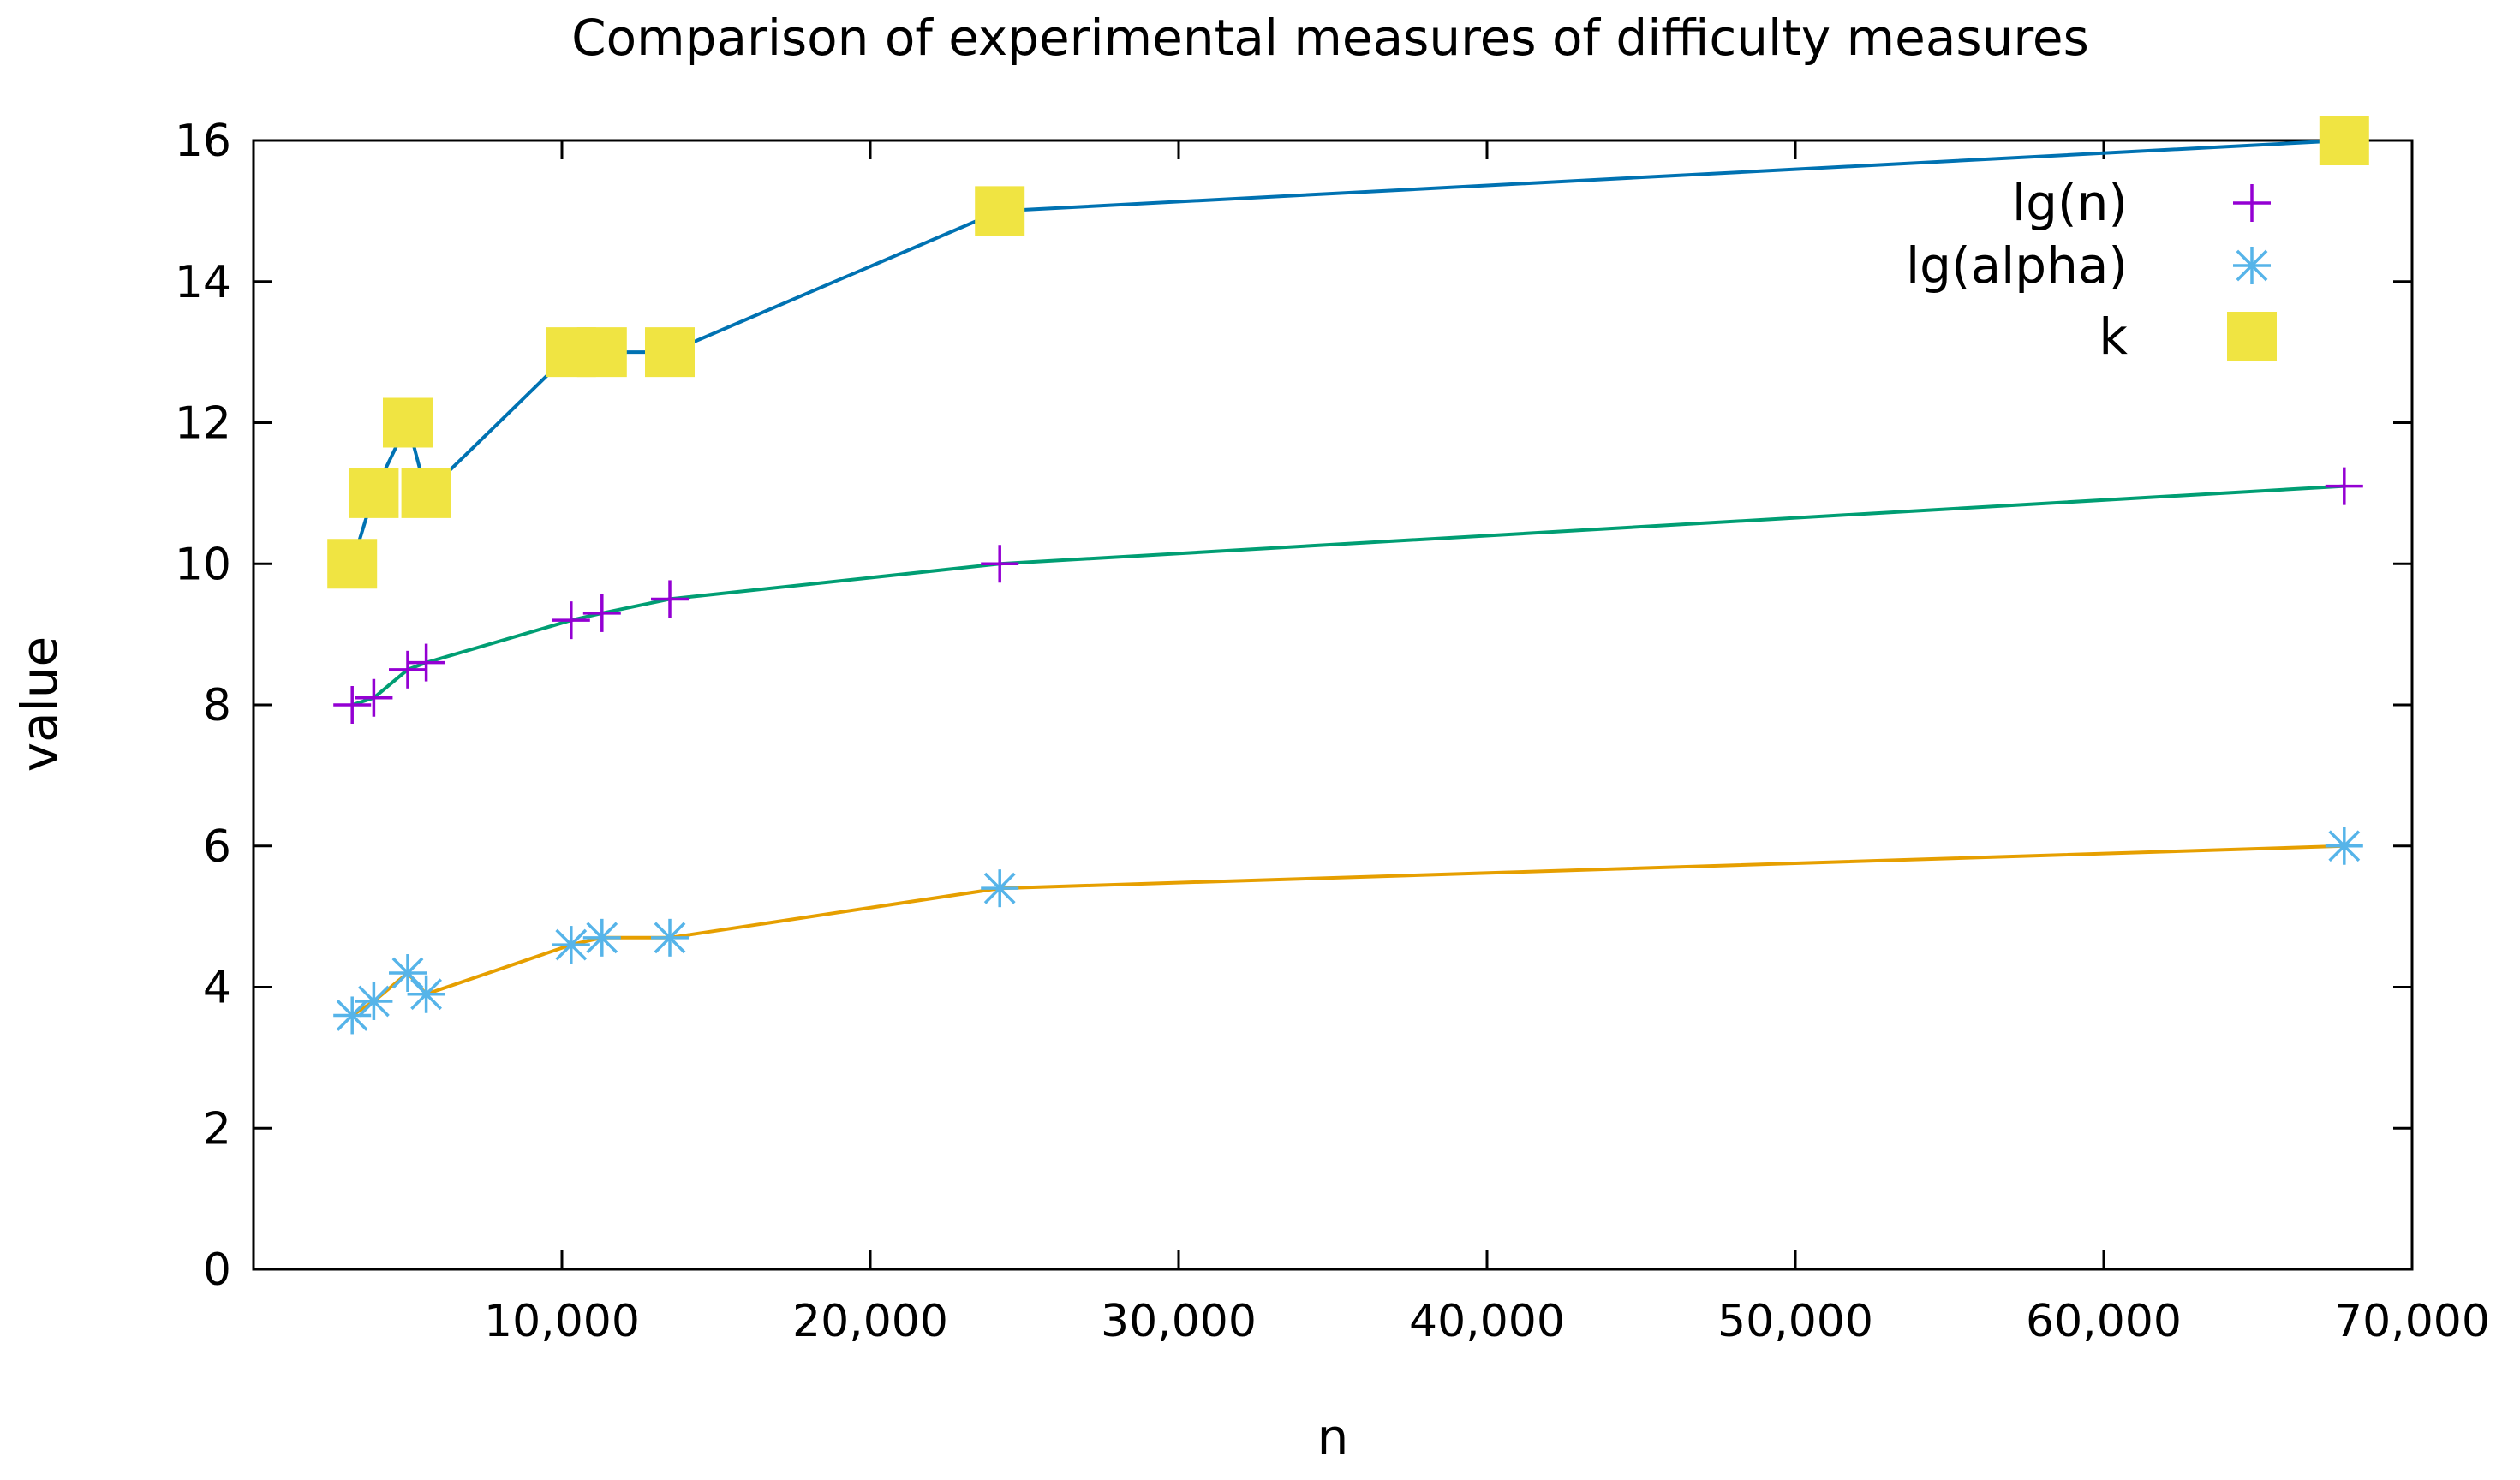 The width and height of the screenshot is (2520, 1480). Describe the element at coordinates (217, 1129) in the screenshot. I see `y-tick-label: 2` at that location.